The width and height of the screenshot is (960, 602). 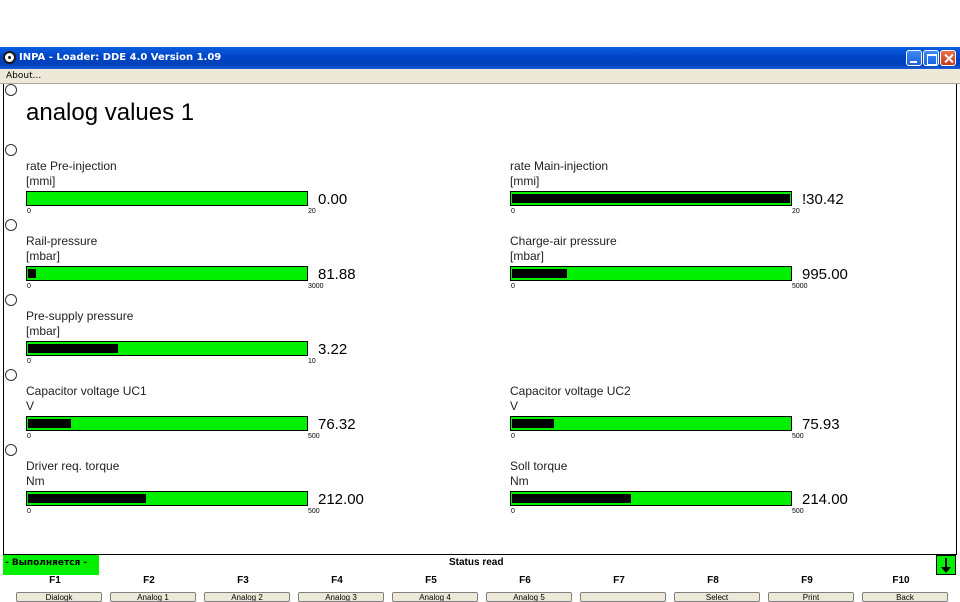 What do you see at coordinates (247, 597) in the screenshot?
I see `fkey-button: Analog 2` at bounding box center [247, 597].